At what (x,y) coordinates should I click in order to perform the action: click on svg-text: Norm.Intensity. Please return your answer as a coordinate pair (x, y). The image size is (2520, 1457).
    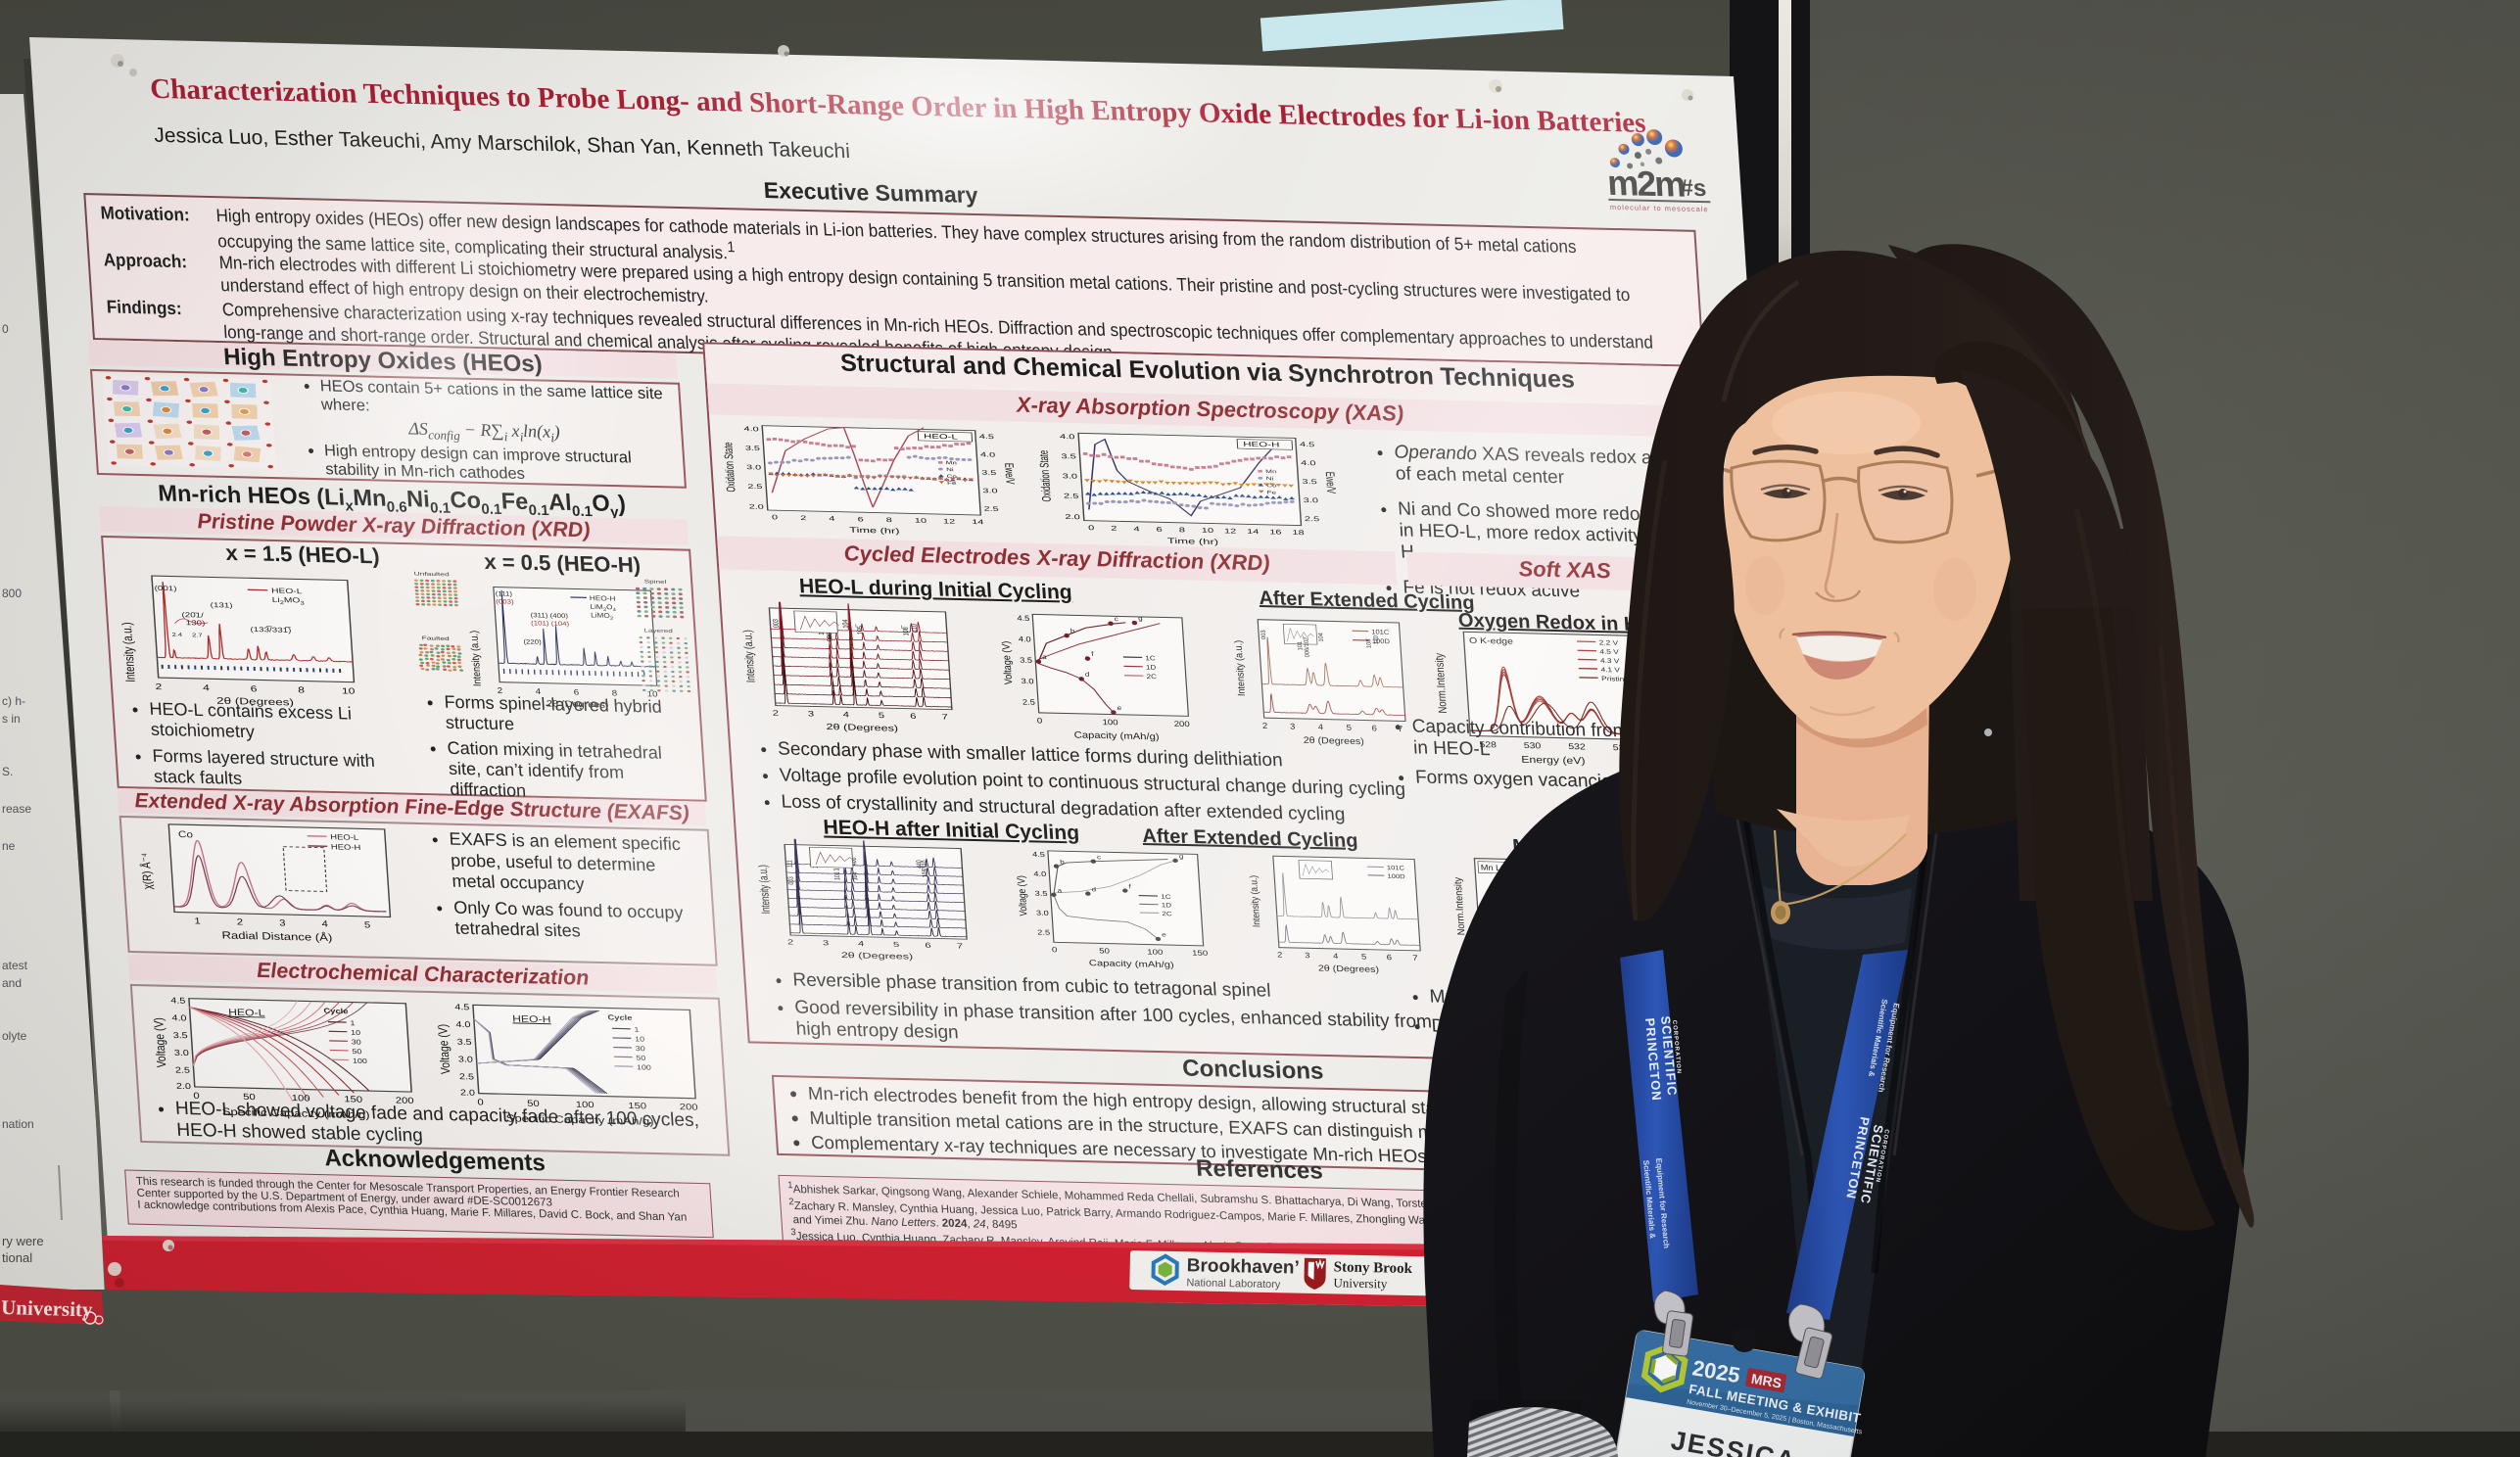
    Looking at the image, I should click on (1460, 906).